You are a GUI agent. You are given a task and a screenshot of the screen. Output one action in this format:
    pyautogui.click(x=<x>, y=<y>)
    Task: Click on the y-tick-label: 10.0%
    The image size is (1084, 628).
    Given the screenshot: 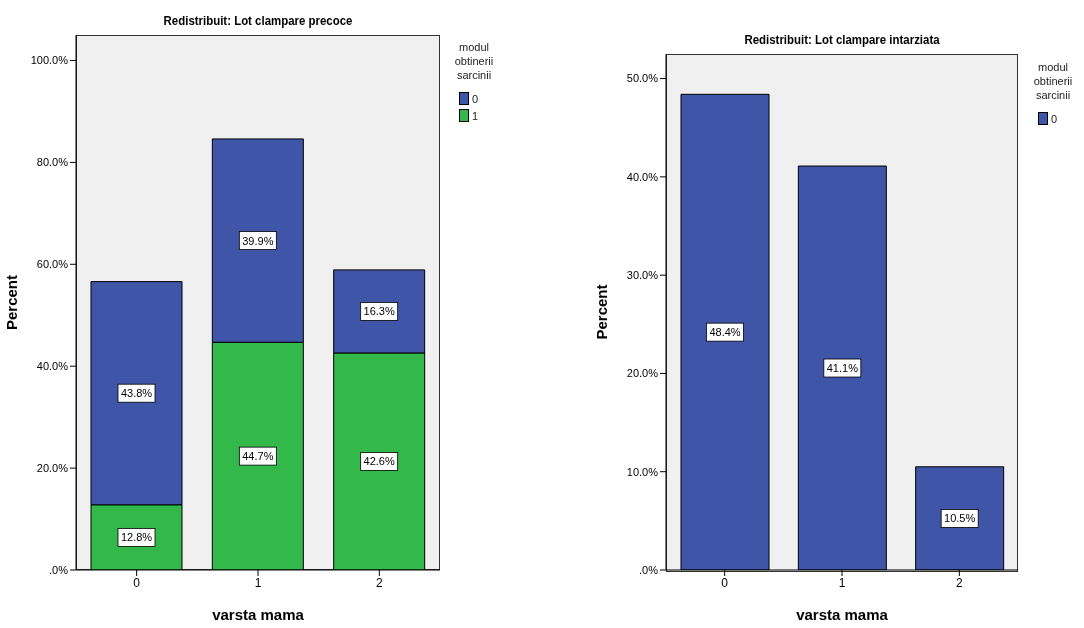 What is the action you would take?
    pyautogui.click(x=642, y=471)
    